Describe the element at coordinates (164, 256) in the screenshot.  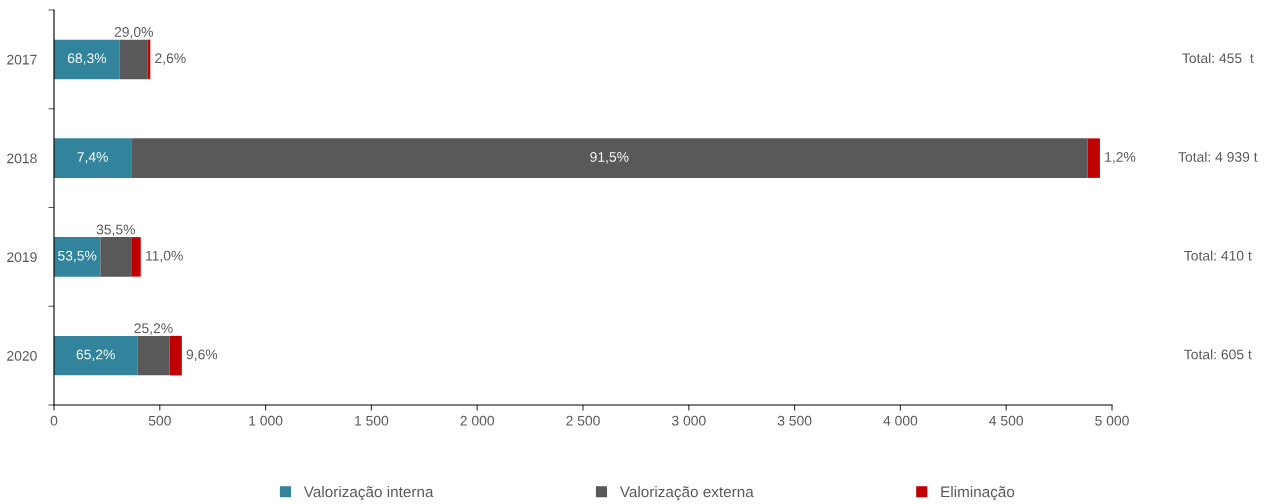
I see `annotation: 11,0%` at that location.